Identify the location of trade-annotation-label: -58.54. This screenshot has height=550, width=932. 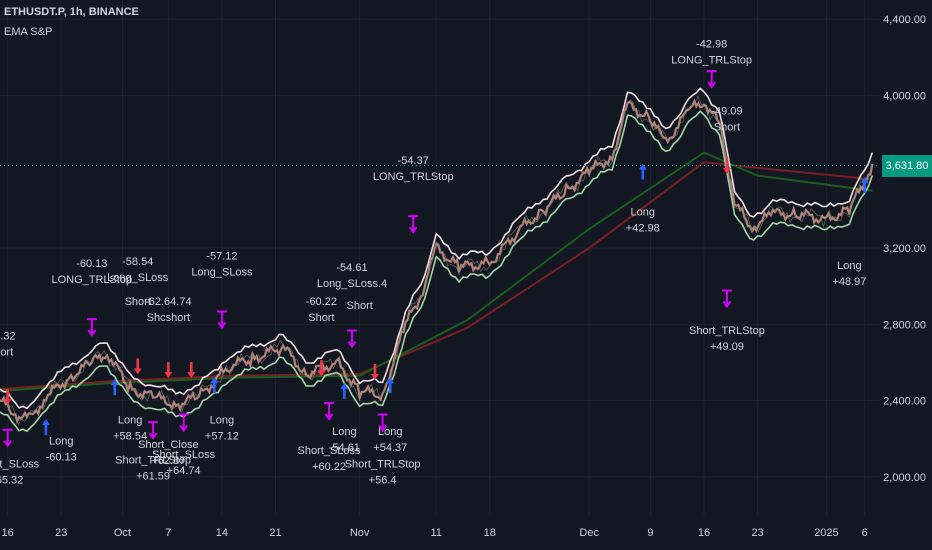
(137, 262).